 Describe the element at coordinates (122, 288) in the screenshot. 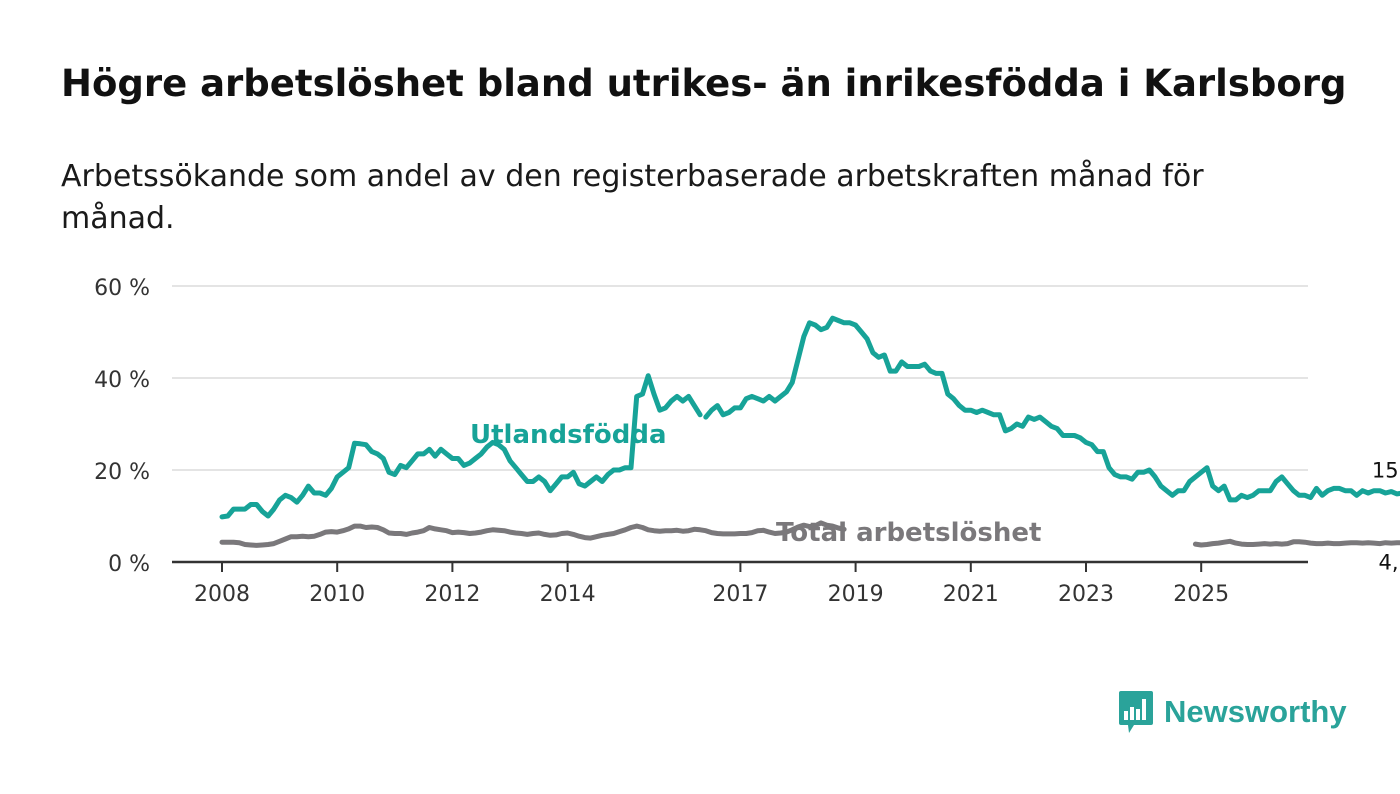

I see `y-tick-label: 60 %` at that location.